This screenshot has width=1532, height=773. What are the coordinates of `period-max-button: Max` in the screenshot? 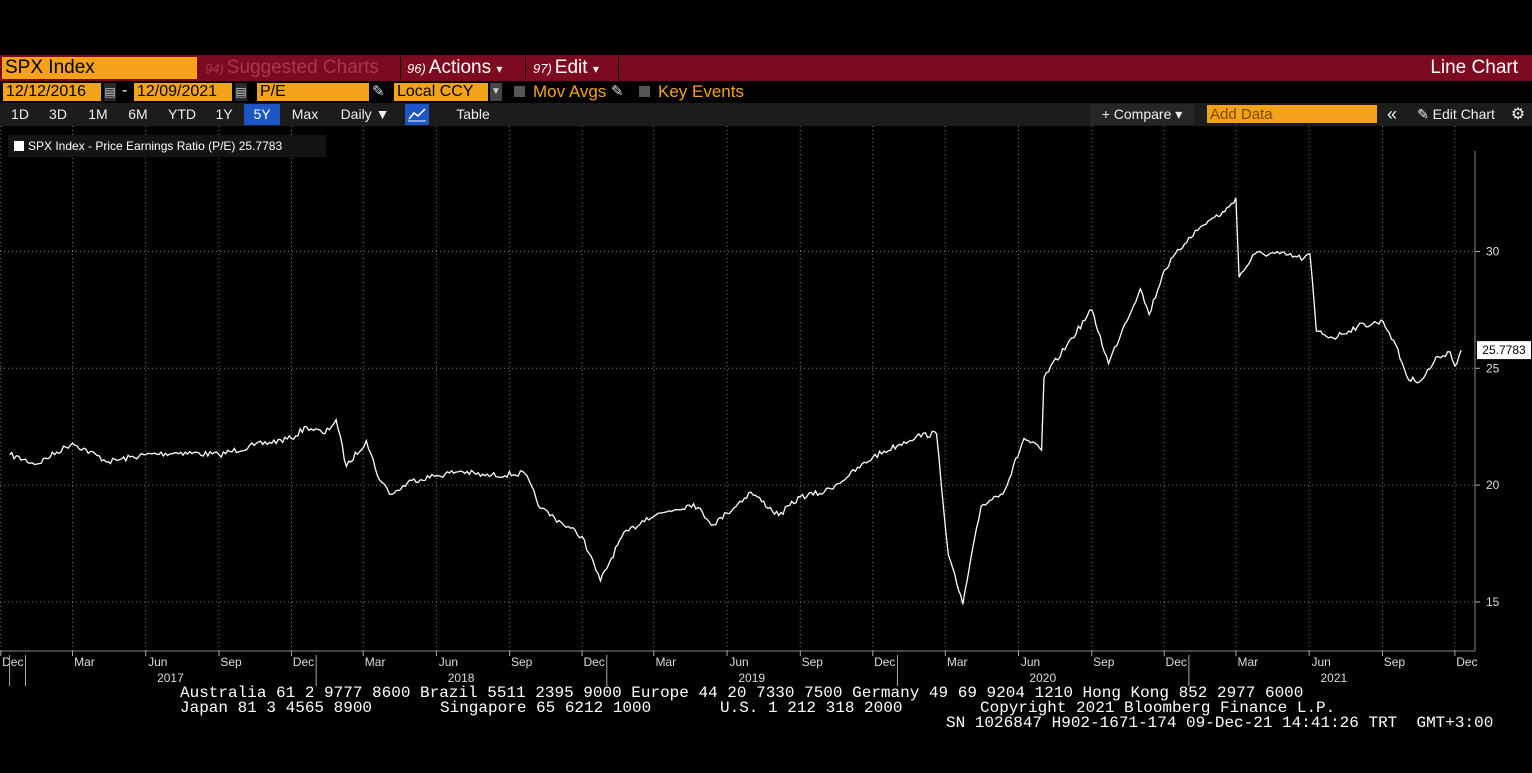 It's located at (305, 114).